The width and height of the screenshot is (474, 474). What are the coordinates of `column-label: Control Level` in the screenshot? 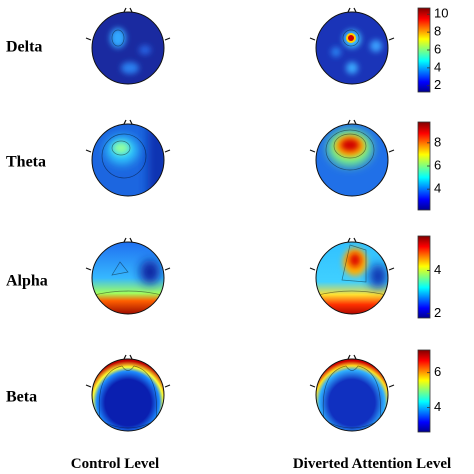 It's located at (115, 464).